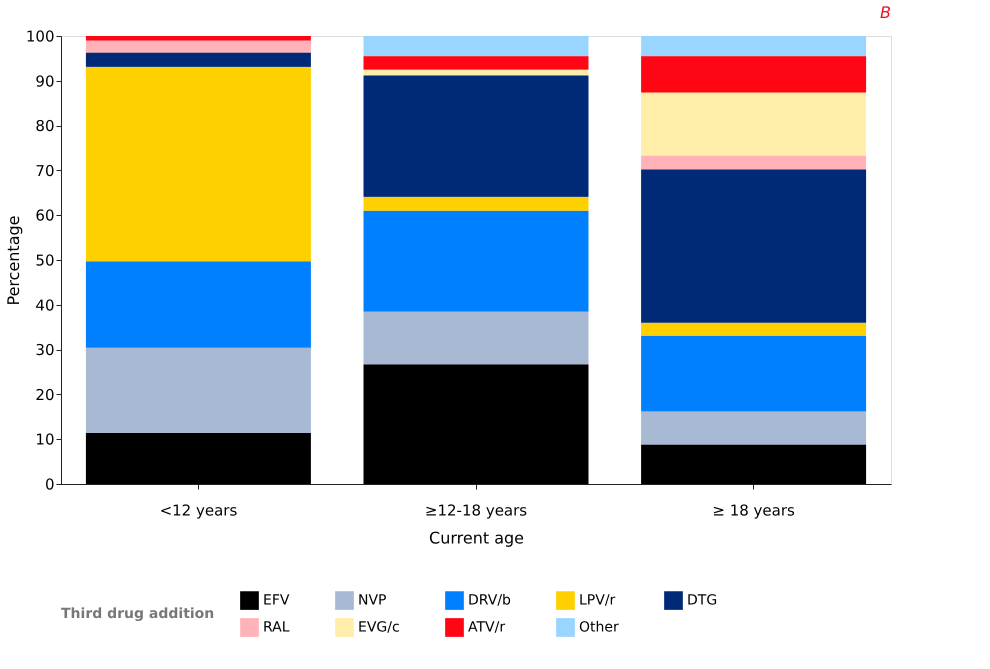 This screenshot has width=990, height=669. What do you see at coordinates (476, 538) in the screenshot?
I see `x-axis-title: Current age` at bounding box center [476, 538].